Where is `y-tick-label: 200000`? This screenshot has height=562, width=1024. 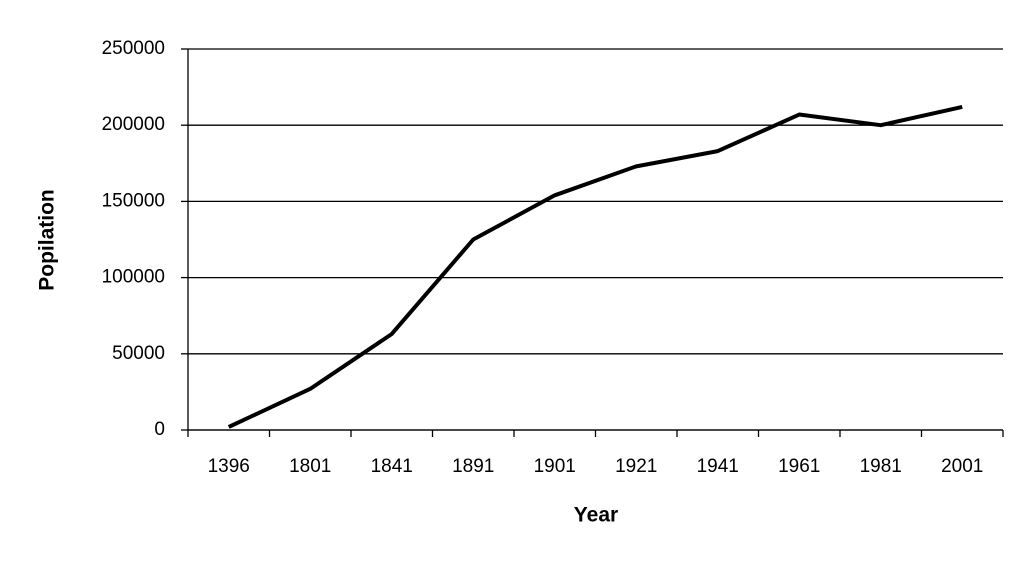
y-tick-label: 200000 is located at coordinates (133, 124).